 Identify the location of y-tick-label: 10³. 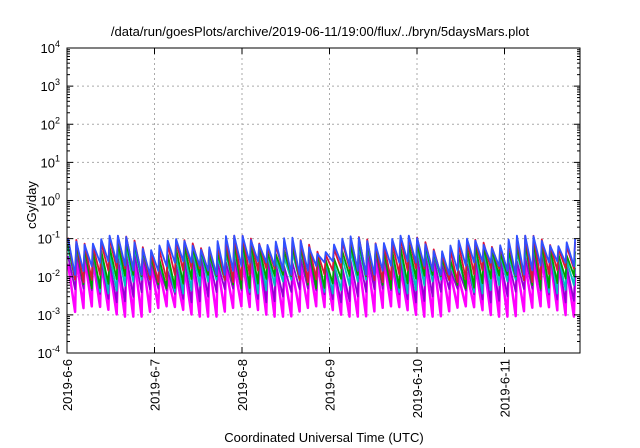
(50, 85).